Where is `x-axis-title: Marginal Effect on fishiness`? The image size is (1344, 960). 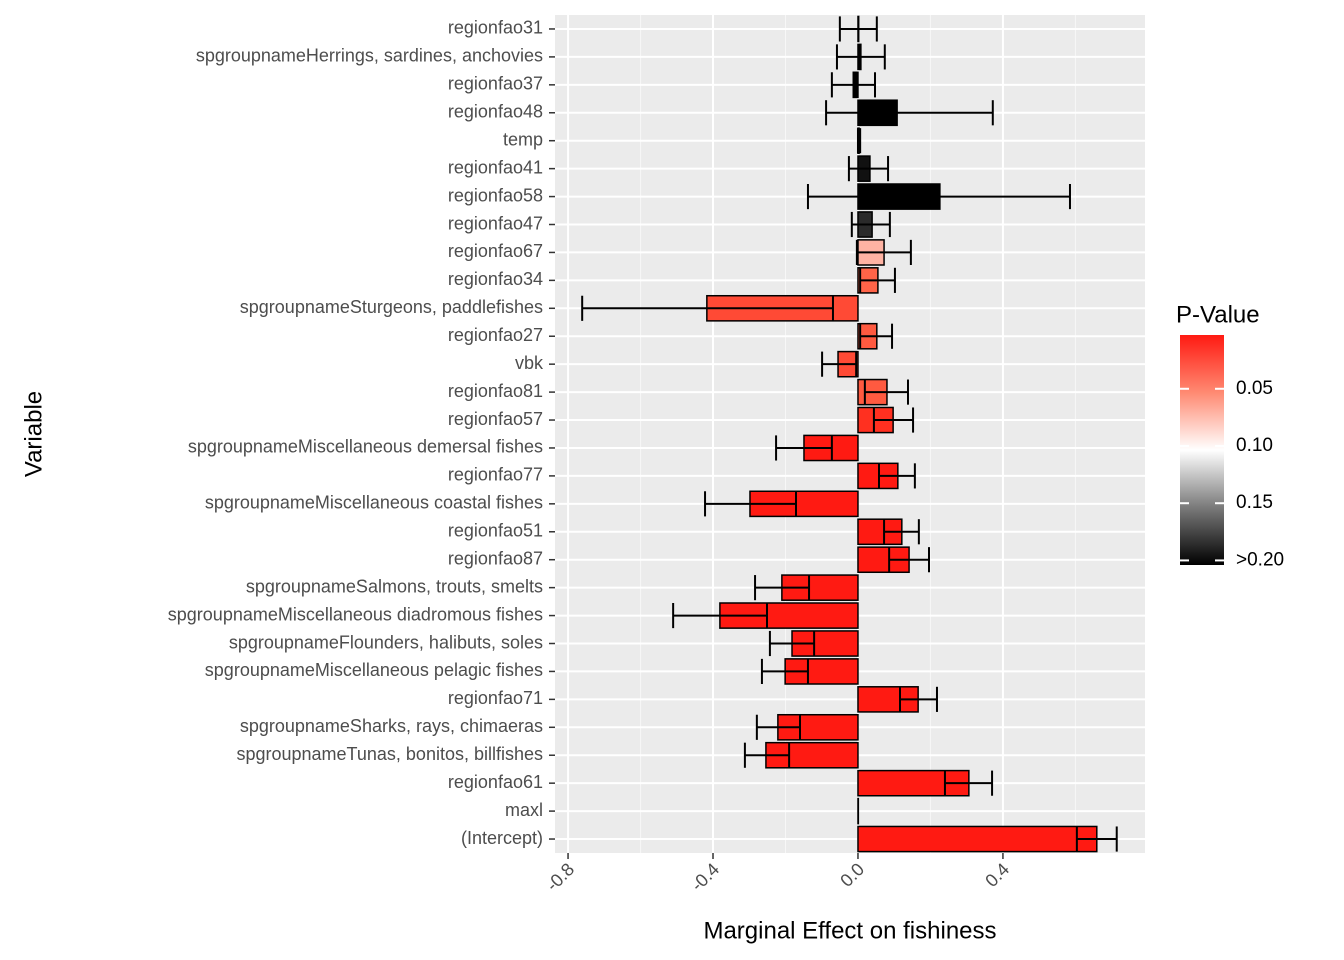
x-axis-title: Marginal Effect on fishiness is located at coordinates (849, 930).